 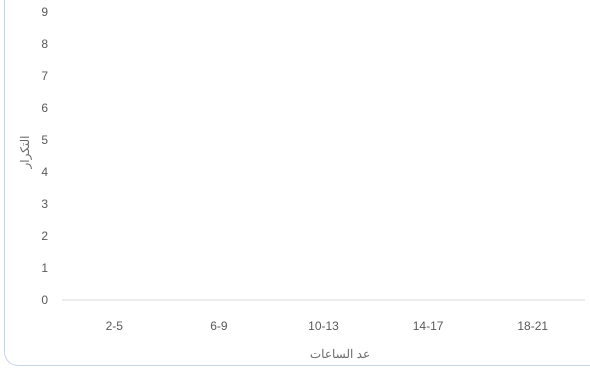 What do you see at coordinates (44, 172) in the screenshot?
I see `y-tick-label: 4` at bounding box center [44, 172].